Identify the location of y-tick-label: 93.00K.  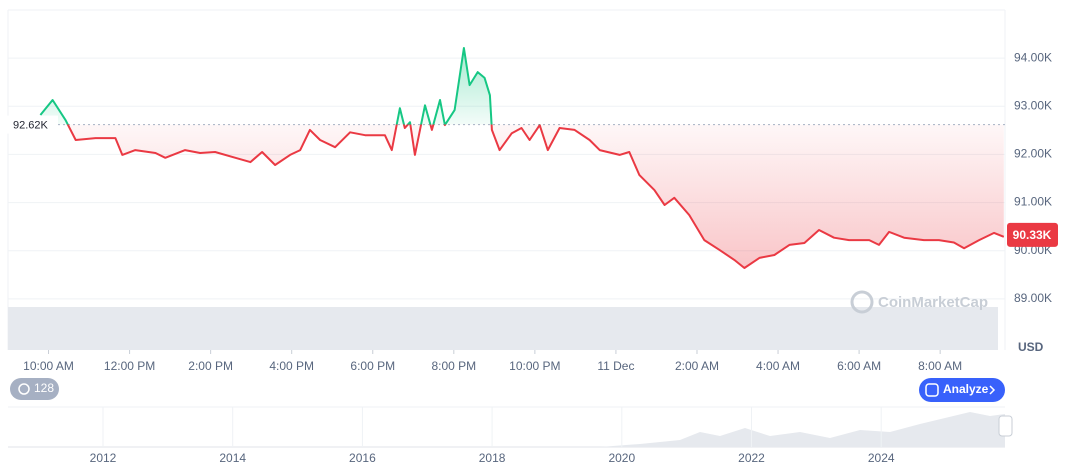
(1033, 105).